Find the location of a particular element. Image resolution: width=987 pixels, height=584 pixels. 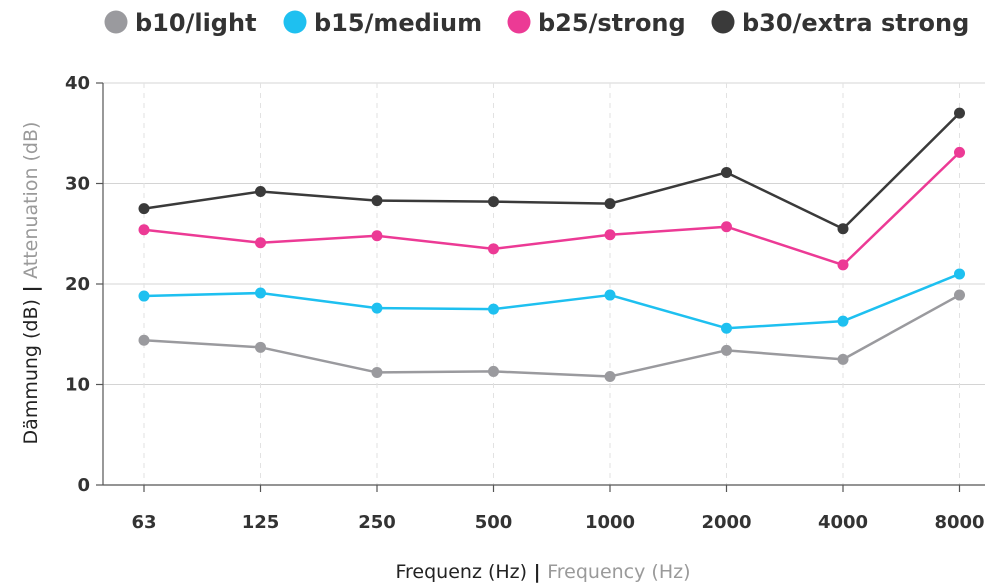

legend-label: b25/strong is located at coordinates (612, 23).